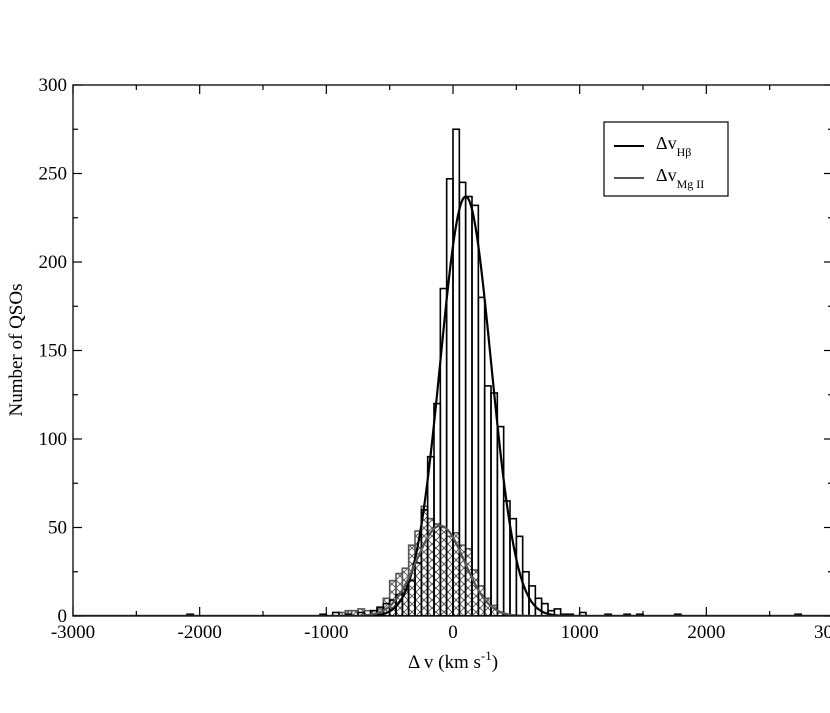 The height and width of the screenshot is (713, 830). What do you see at coordinates (684, 152) in the screenshot?
I see `legend-label-hbeta-sub: Hβ` at bounding box center [684, 152].